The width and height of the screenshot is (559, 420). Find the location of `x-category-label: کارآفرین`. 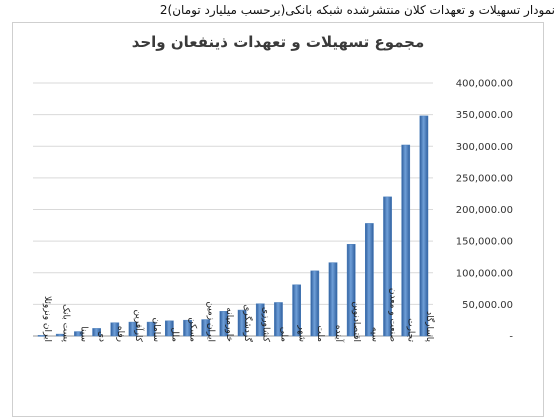

x-category-label: کارآفرین is located at coordinates (139, 326).